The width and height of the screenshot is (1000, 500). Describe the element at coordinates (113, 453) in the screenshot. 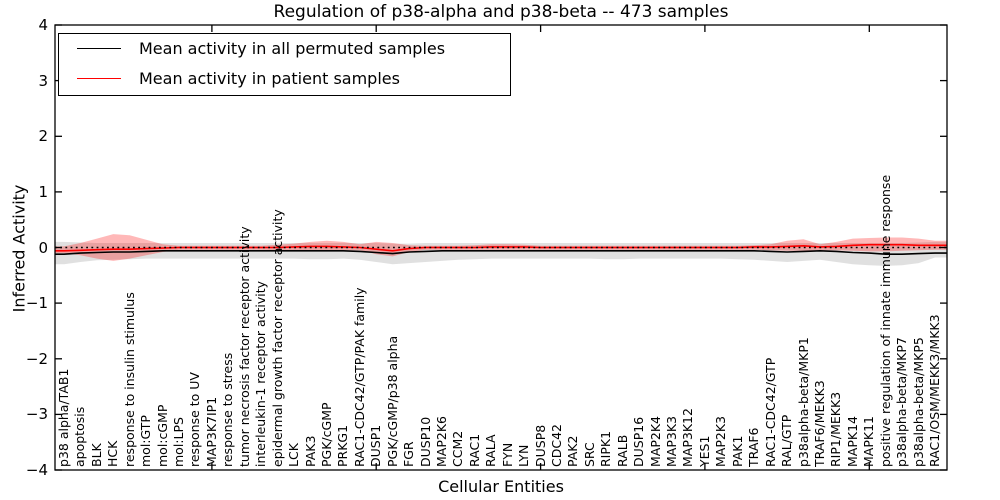

I see `x-category-label: HCK` at that location.